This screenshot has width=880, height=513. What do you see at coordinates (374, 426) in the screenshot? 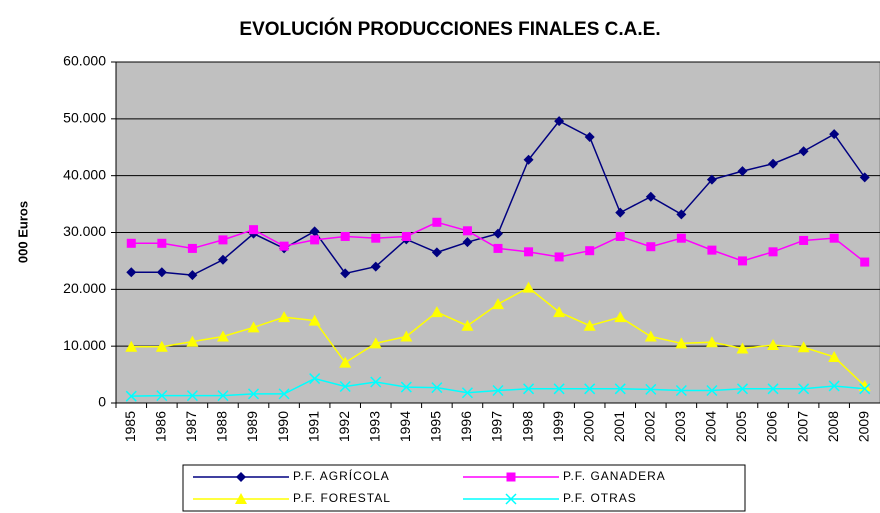
I see `x-tick-label: 1993` at bounding box center [374, 426].